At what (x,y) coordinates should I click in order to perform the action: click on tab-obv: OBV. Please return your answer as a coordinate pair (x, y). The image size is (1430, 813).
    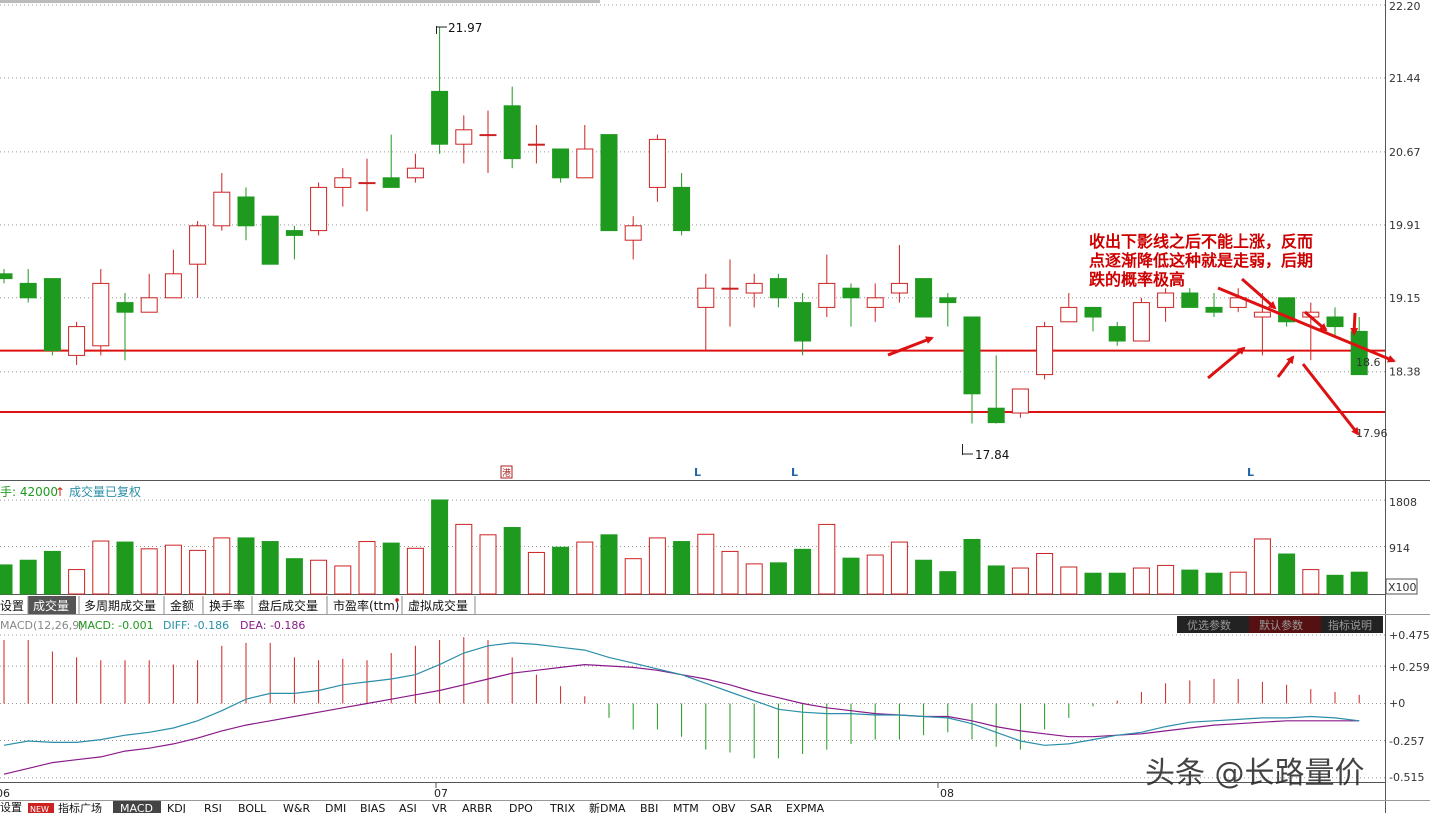
    Looking at the image, I should click on (724, 807).